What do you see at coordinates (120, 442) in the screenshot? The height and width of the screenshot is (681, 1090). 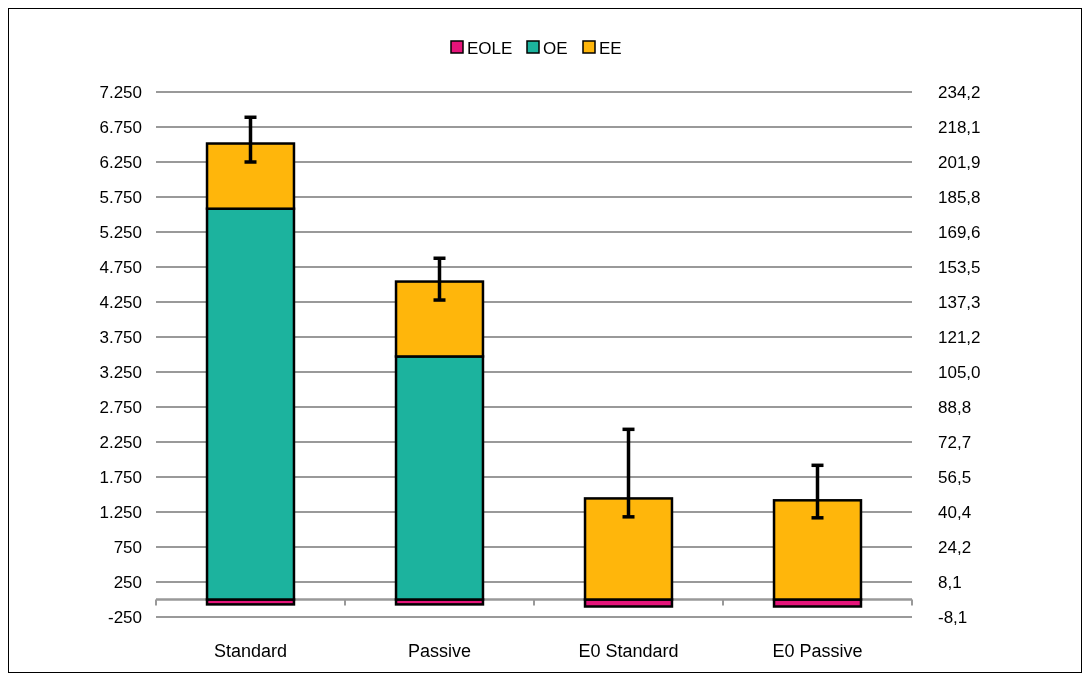 I see `y-tick-label: 2.250` at bounding box center [120, 442].